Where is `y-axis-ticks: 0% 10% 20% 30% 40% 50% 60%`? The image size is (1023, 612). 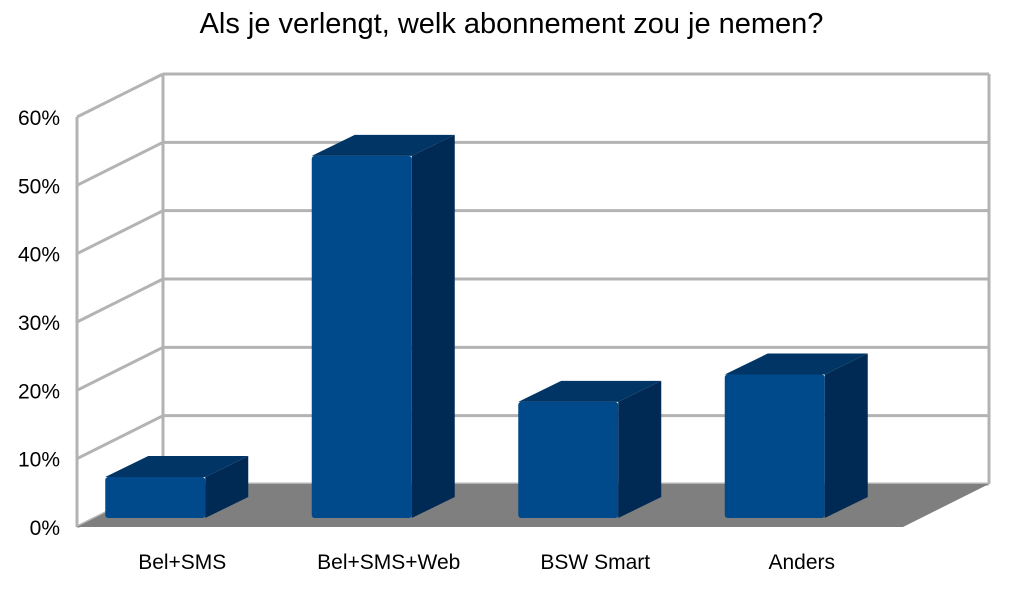
y-axis-ticks: 0% 10% 20% 30% 40% 50% 60% is located at coordinates (39, 323).